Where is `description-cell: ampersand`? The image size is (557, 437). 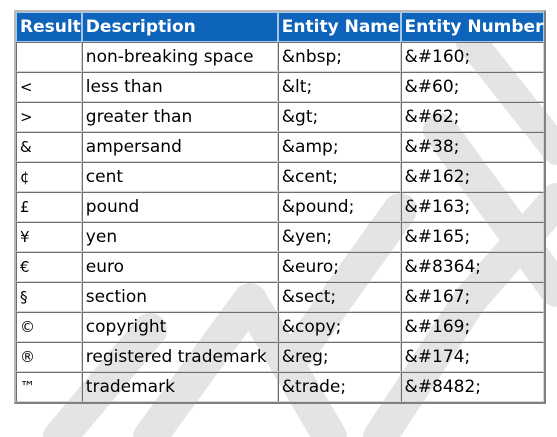
description-cell: ampersand is located at coordinates (179, 147).